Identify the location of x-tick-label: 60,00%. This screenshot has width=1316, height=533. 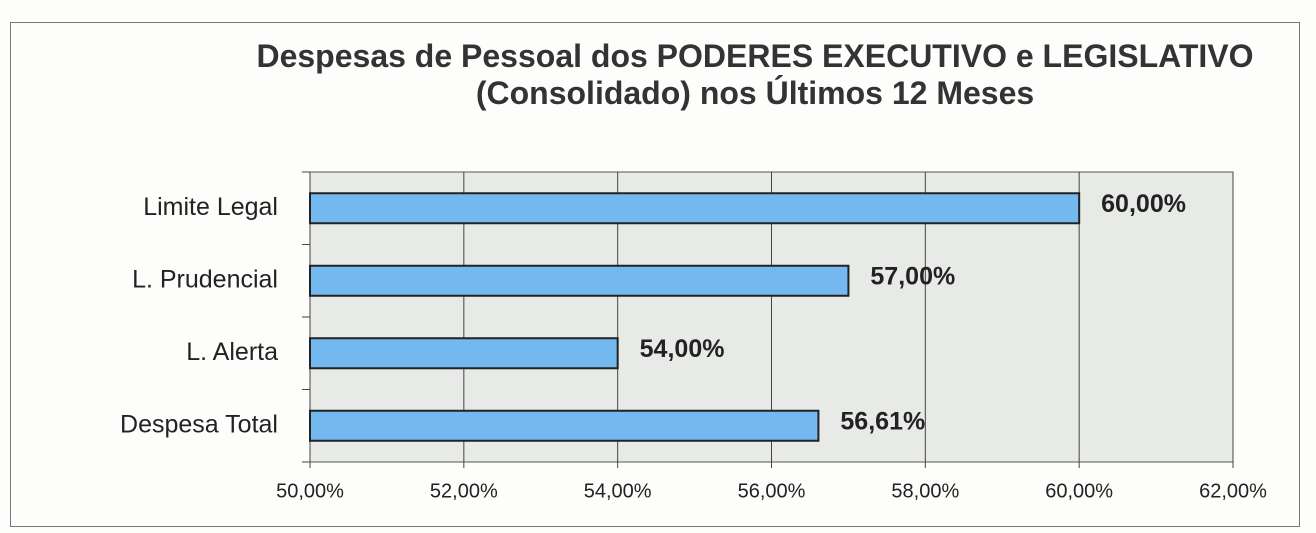
(1079, 491).